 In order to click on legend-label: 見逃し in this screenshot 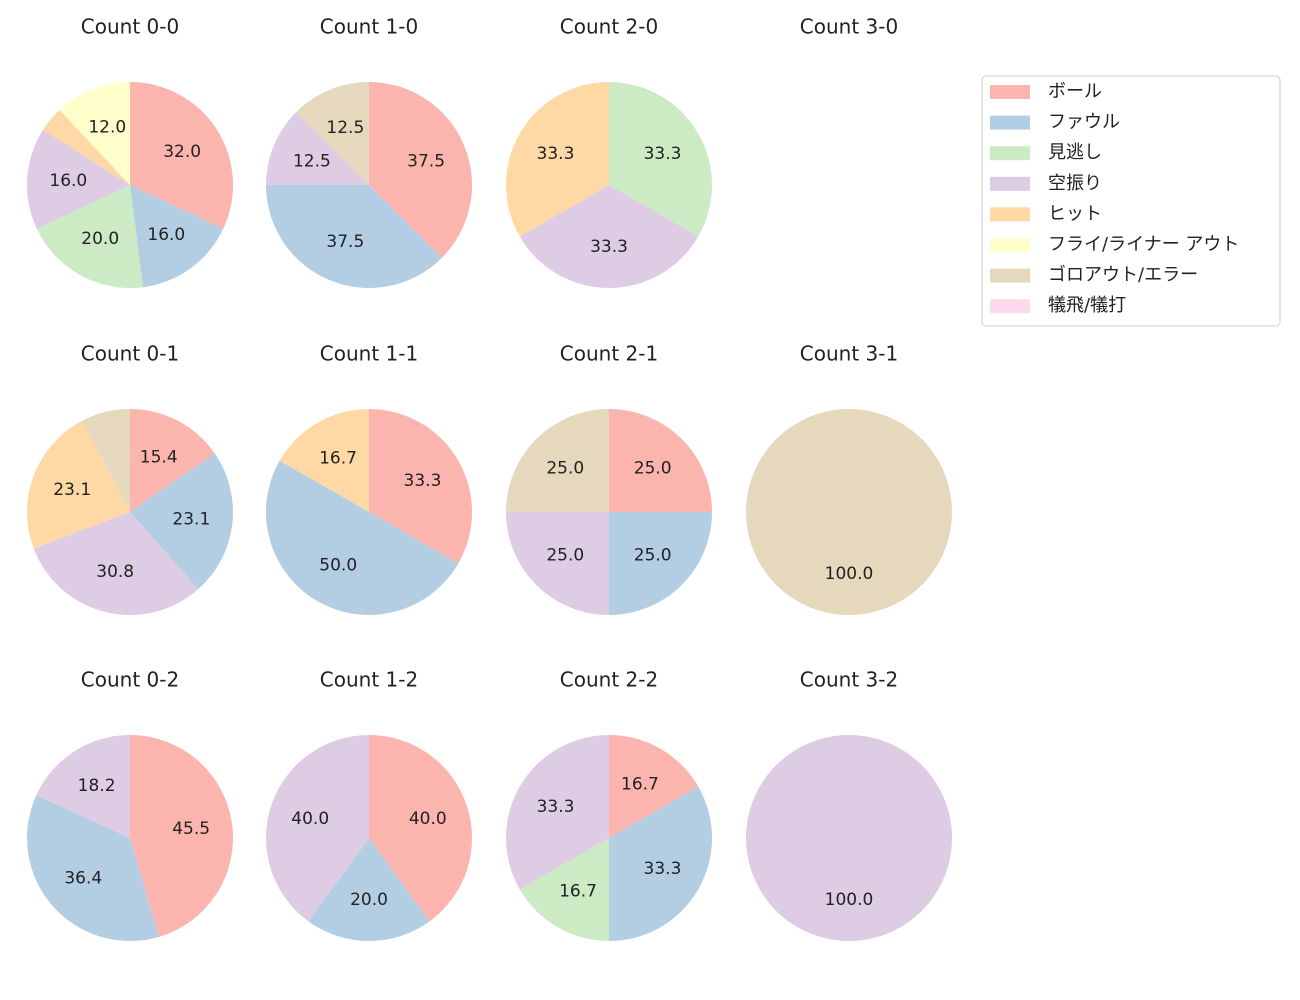, I will do `click(1075, 152)`.